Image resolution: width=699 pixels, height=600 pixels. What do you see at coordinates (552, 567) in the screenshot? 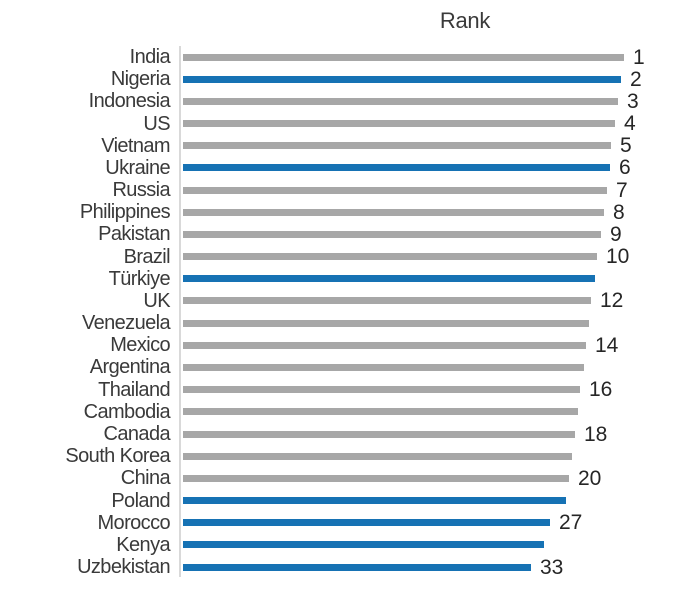
I see `rank-value: 33` at bounding box center [552, 567].